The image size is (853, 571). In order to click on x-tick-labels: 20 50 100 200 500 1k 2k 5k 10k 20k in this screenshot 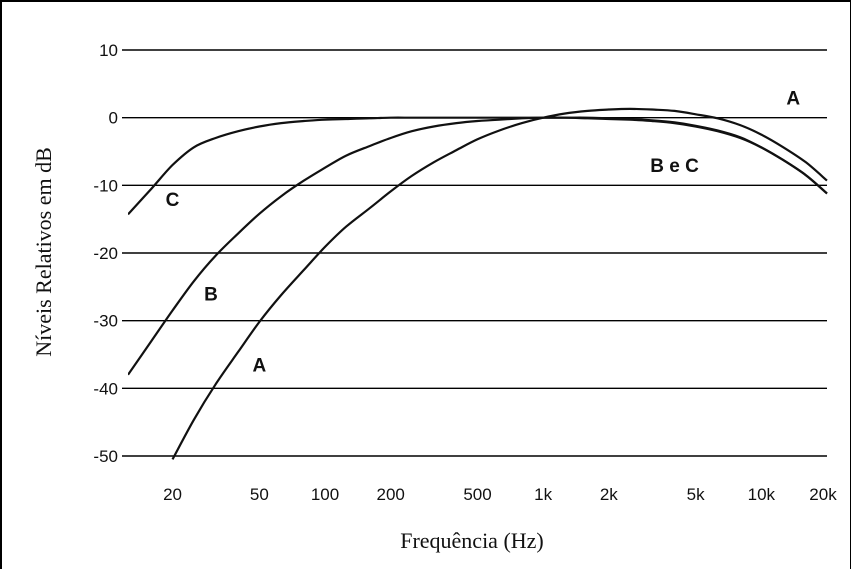, I will do `click(500, 494)`.